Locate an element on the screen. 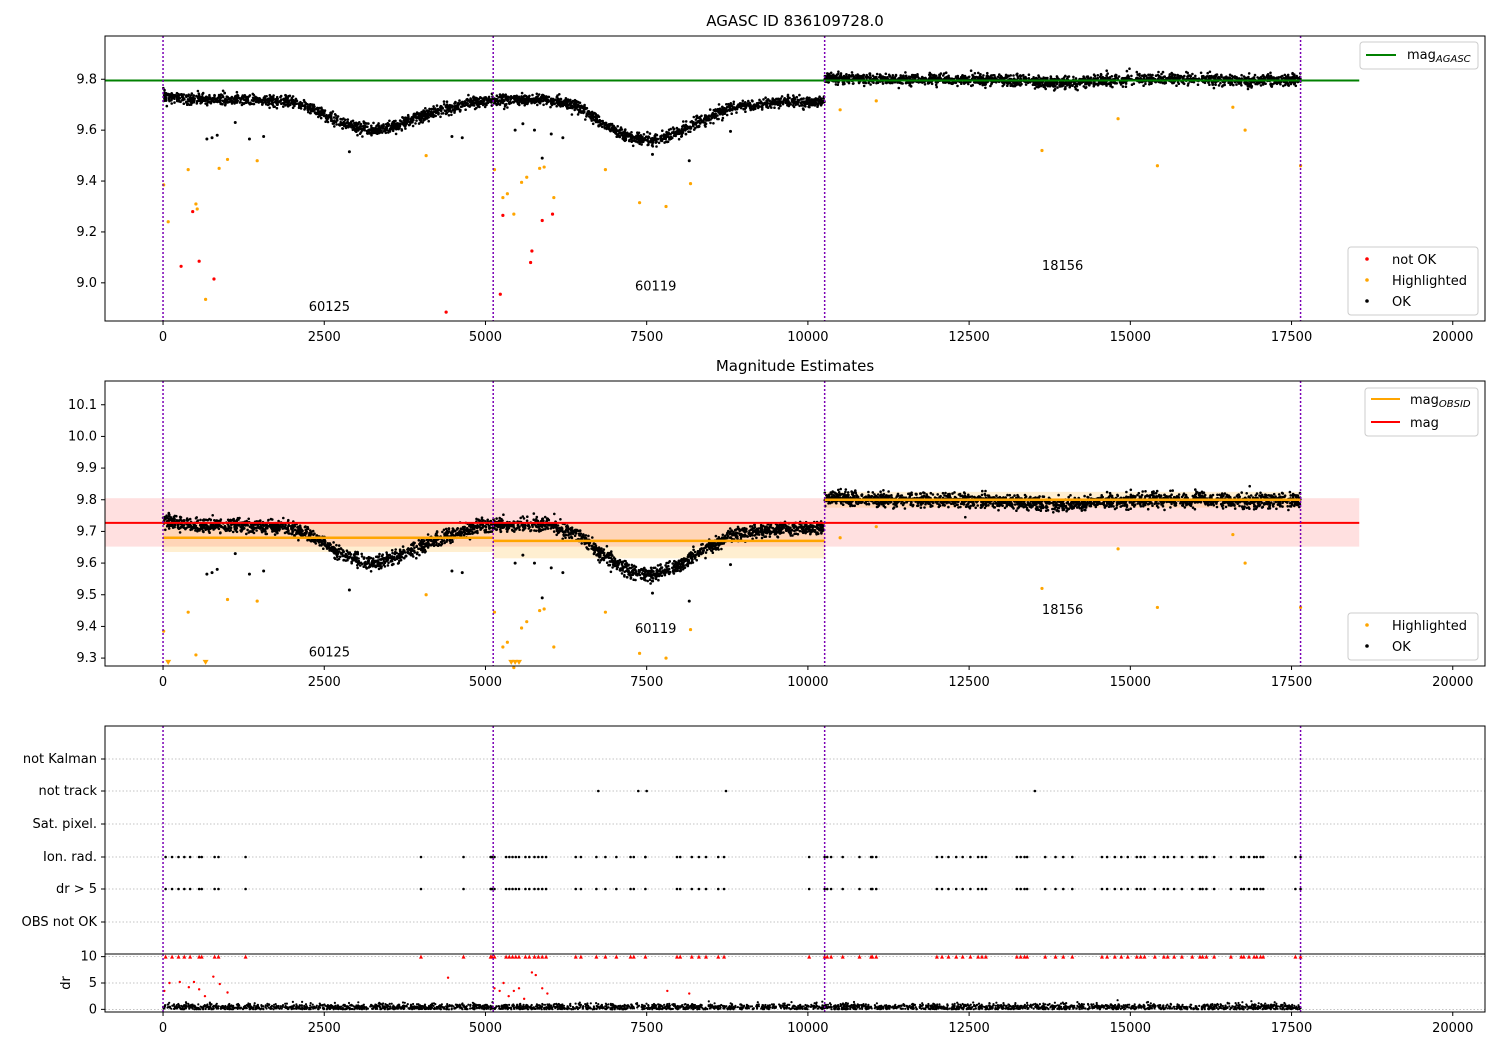  legend-highlighted-marker is located at coordinates (1367, 280).